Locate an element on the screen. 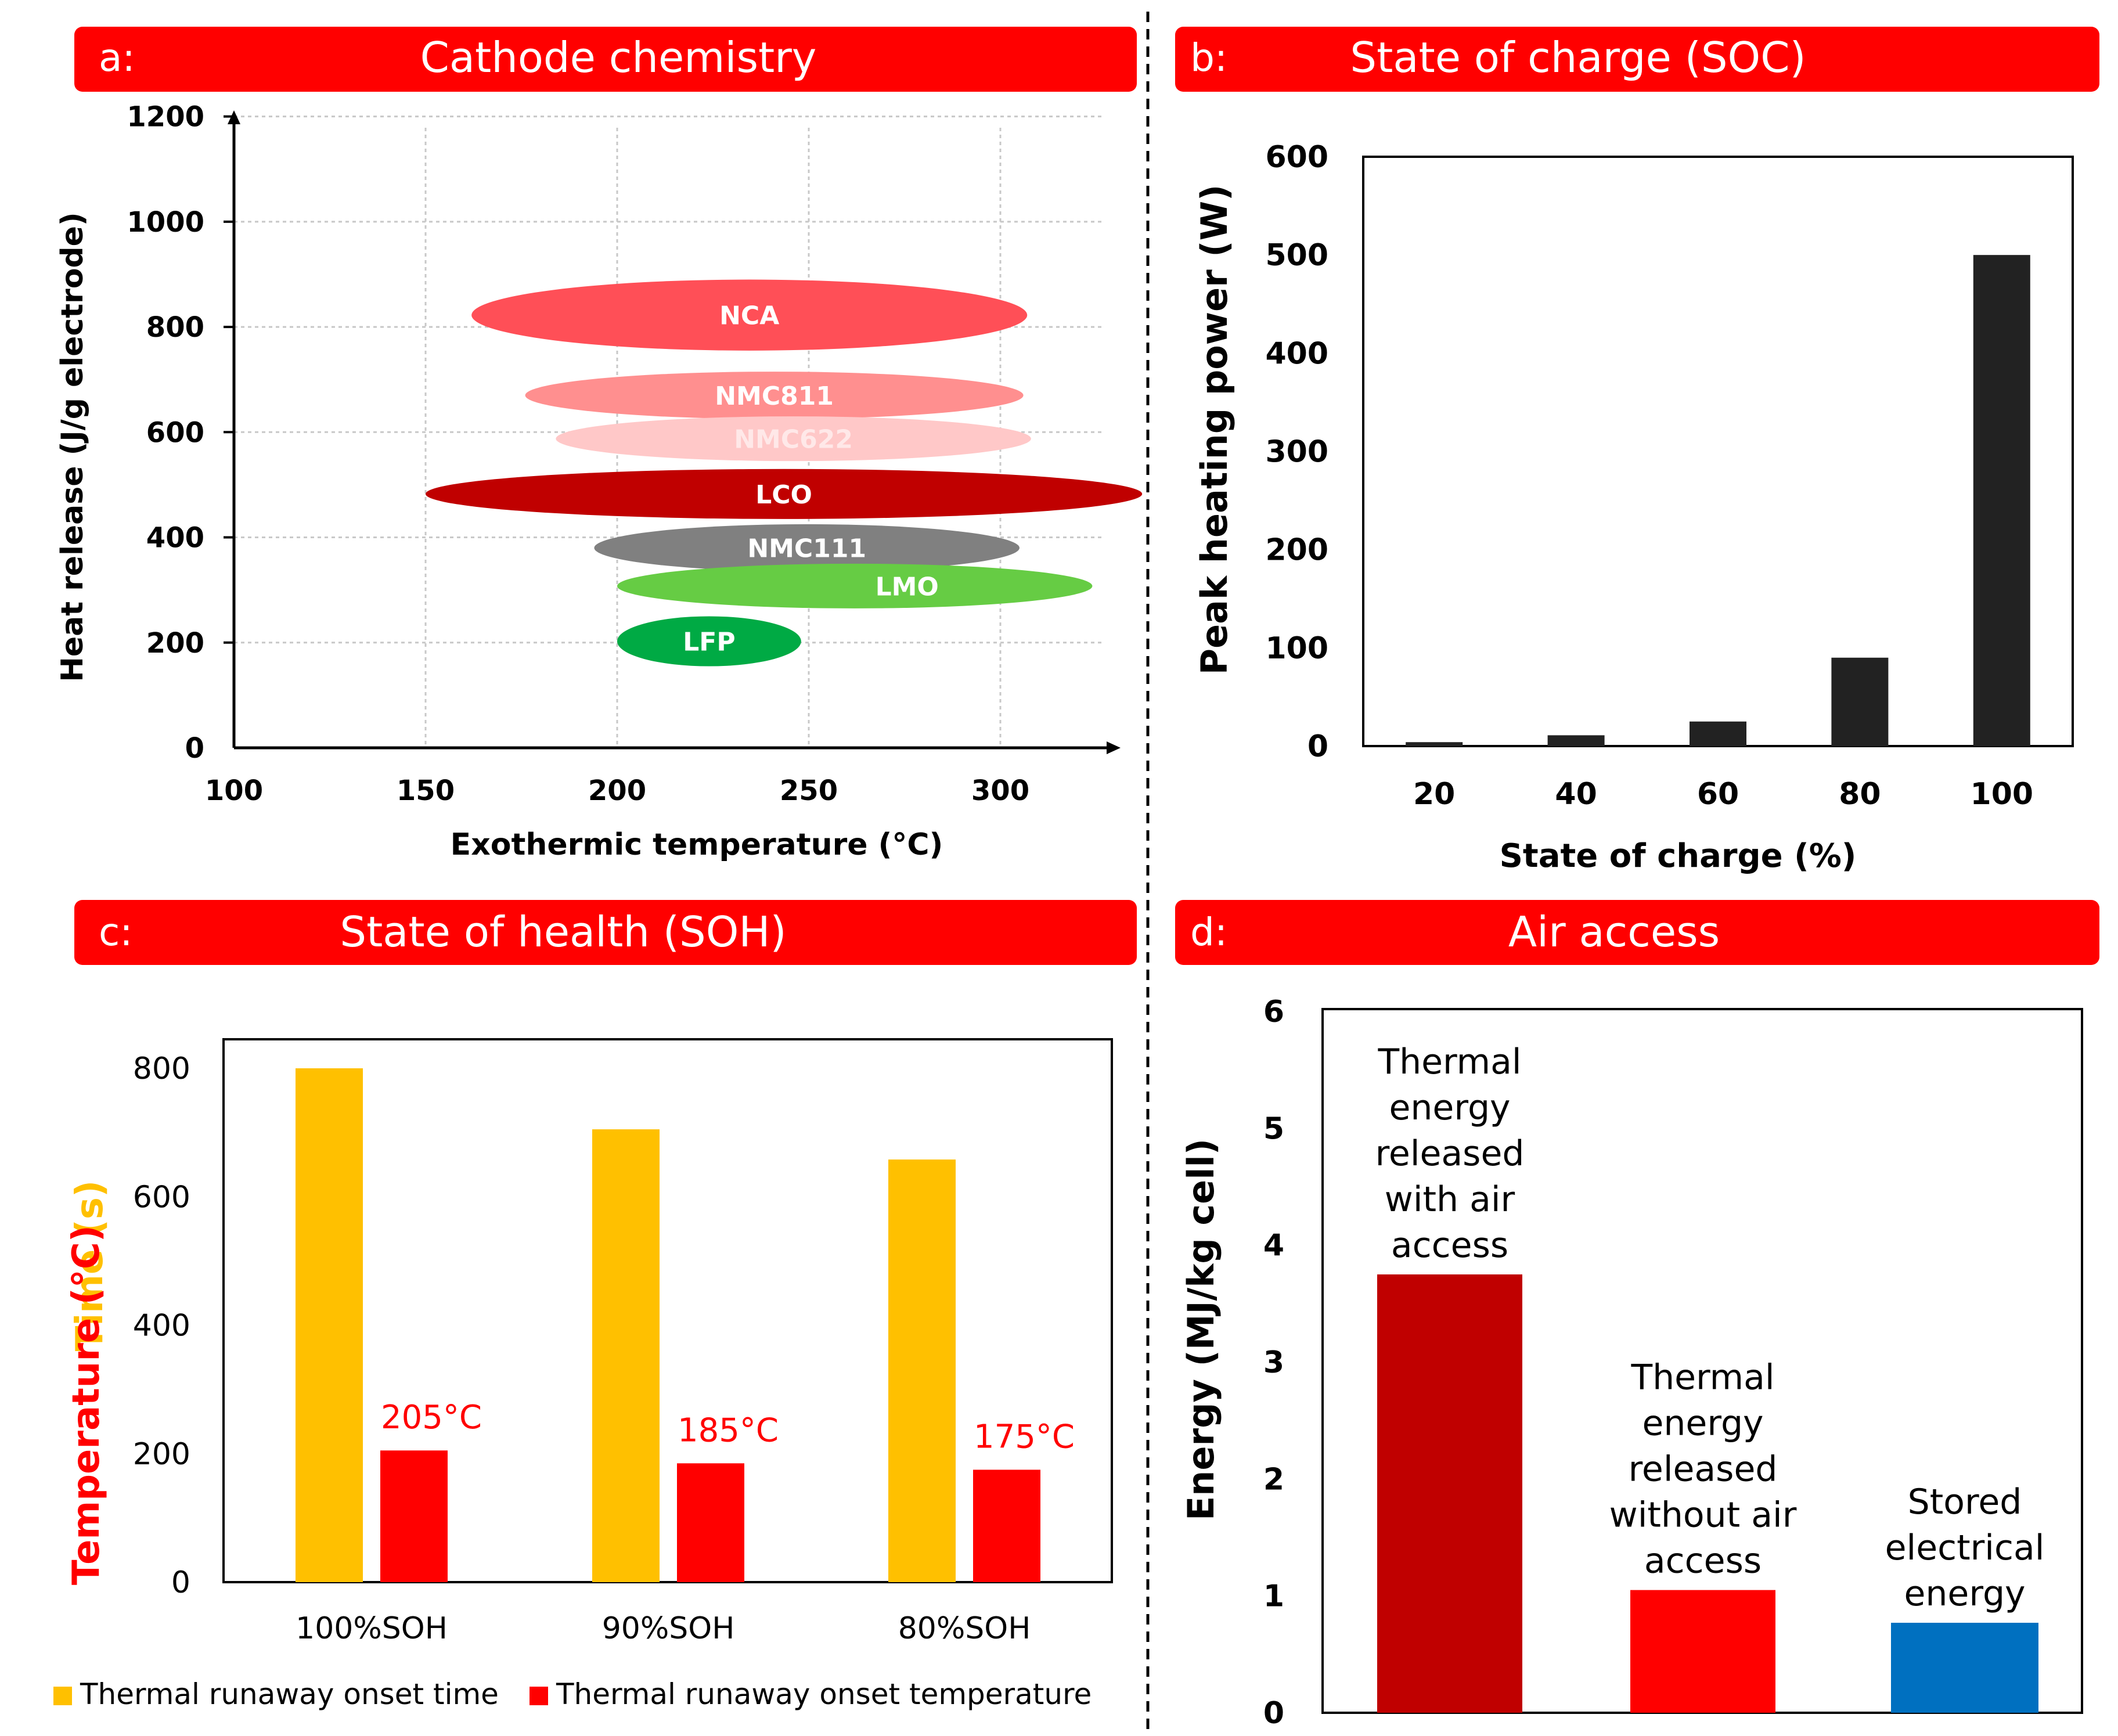 The width and height of the screenshot is (2118, 1736). energy-bar-label-line: electrical is located at coordinates (1965, 1548).